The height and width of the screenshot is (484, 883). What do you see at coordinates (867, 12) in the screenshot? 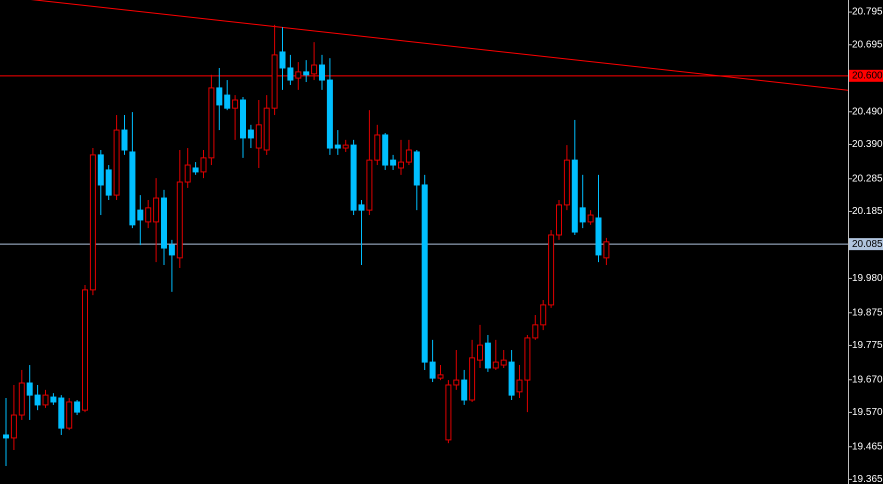
I see `y-tick-label: 20.795` at bounding box center [867, 12].